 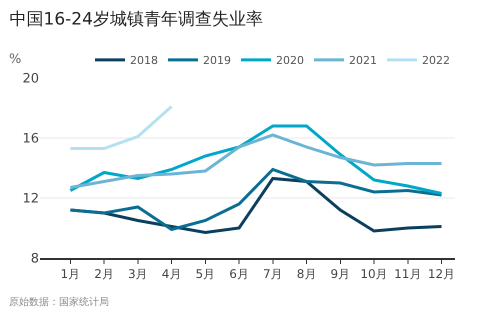 What do you see at coordinates (206, 274) in the screenshot?
I see `x-tick-label: 5月` at bounding box center [206, 274].